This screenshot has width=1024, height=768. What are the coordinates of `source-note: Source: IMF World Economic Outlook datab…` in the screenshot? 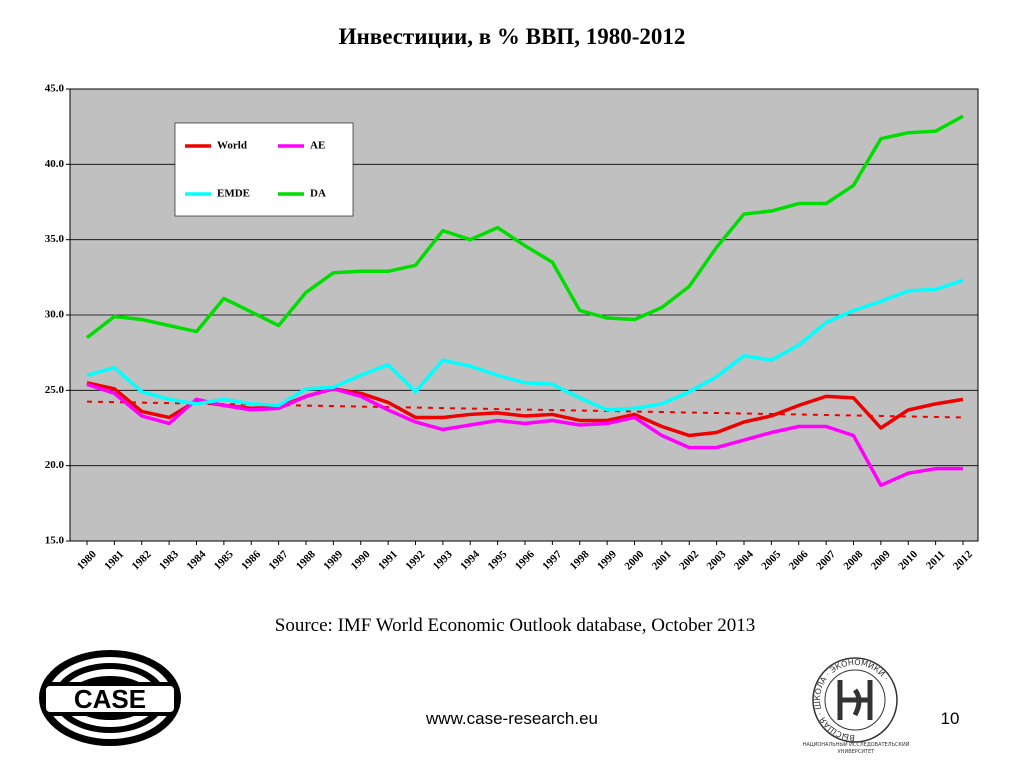 It's located at (515, 625).